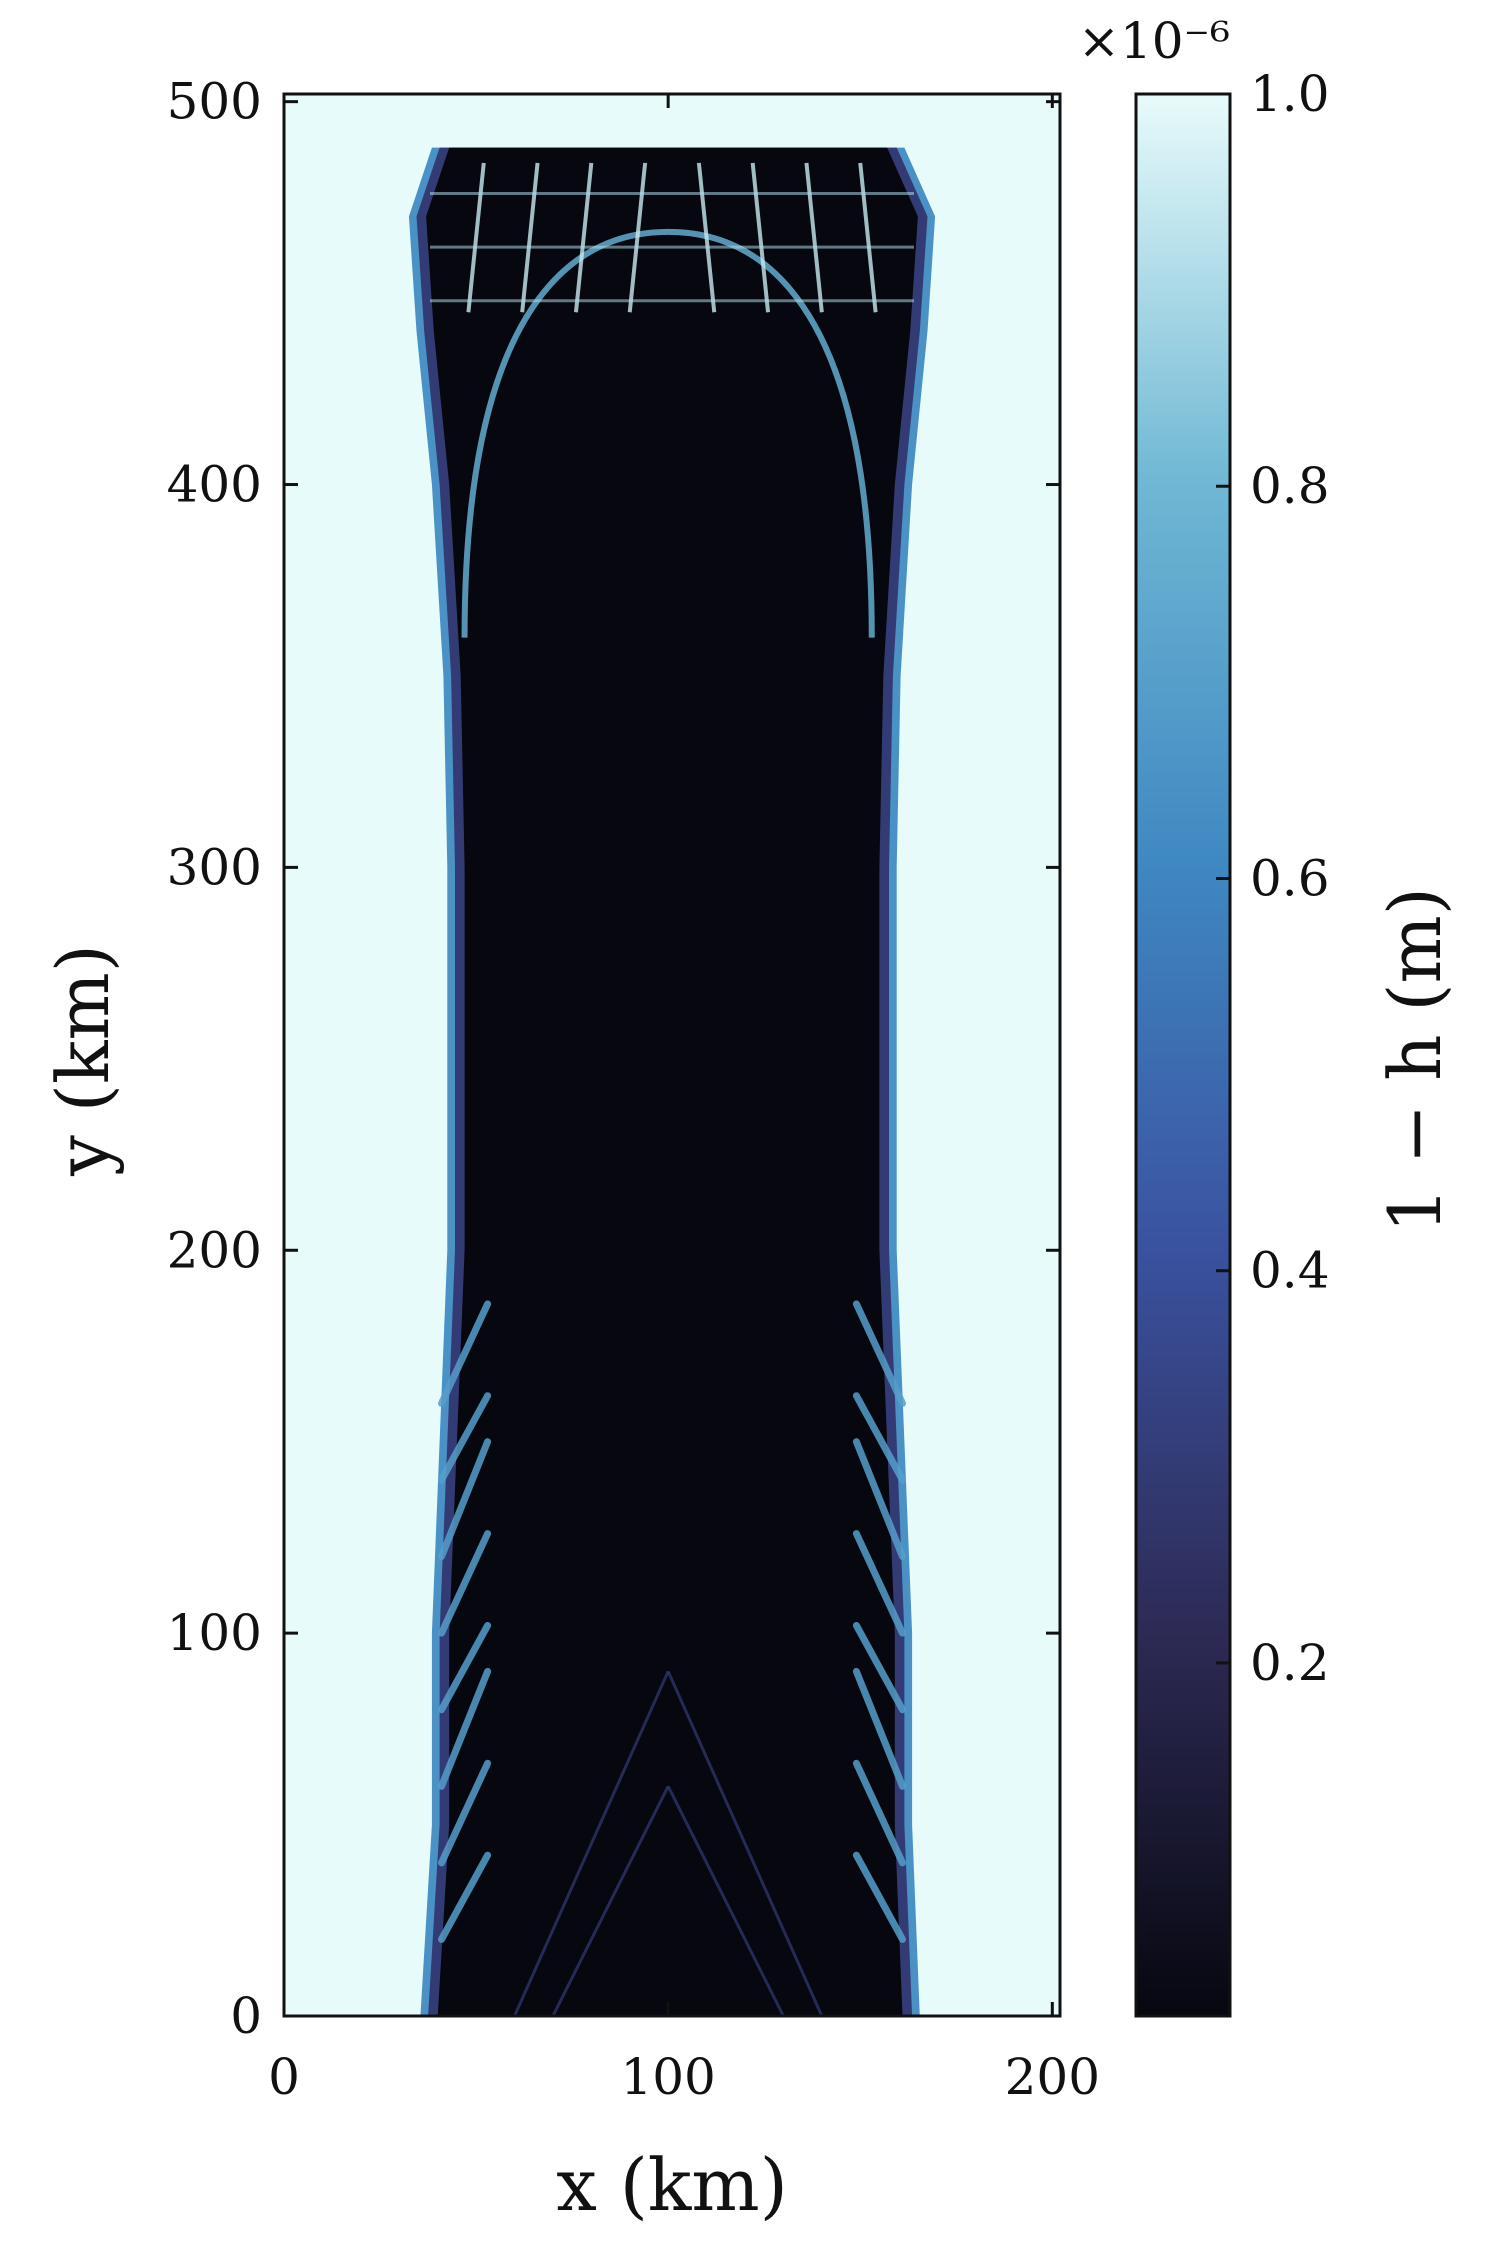  Describe the element at coordinates (1290, 878) in the screenshot. I see `colorbar-tick-label: 0.6` at that location.